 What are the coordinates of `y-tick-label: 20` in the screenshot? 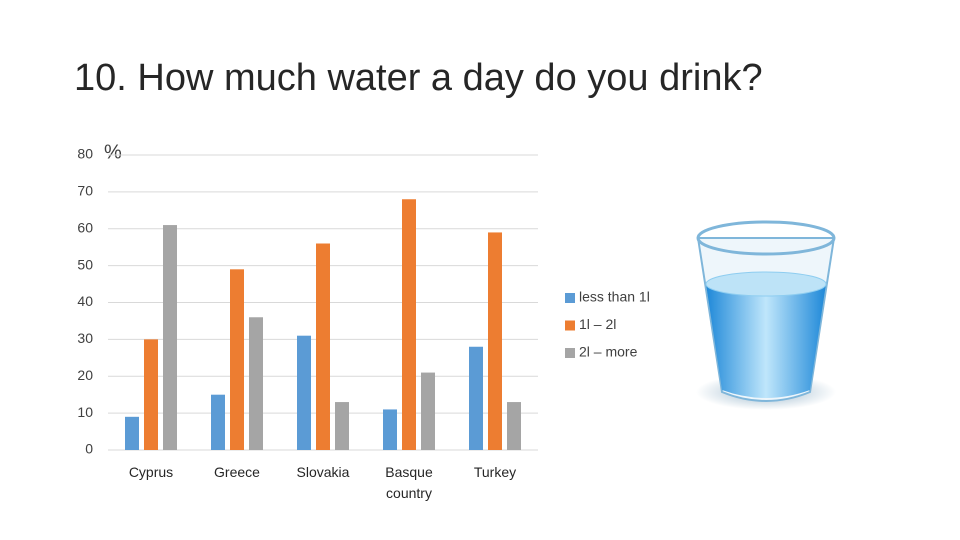 It's located at (85, 375).